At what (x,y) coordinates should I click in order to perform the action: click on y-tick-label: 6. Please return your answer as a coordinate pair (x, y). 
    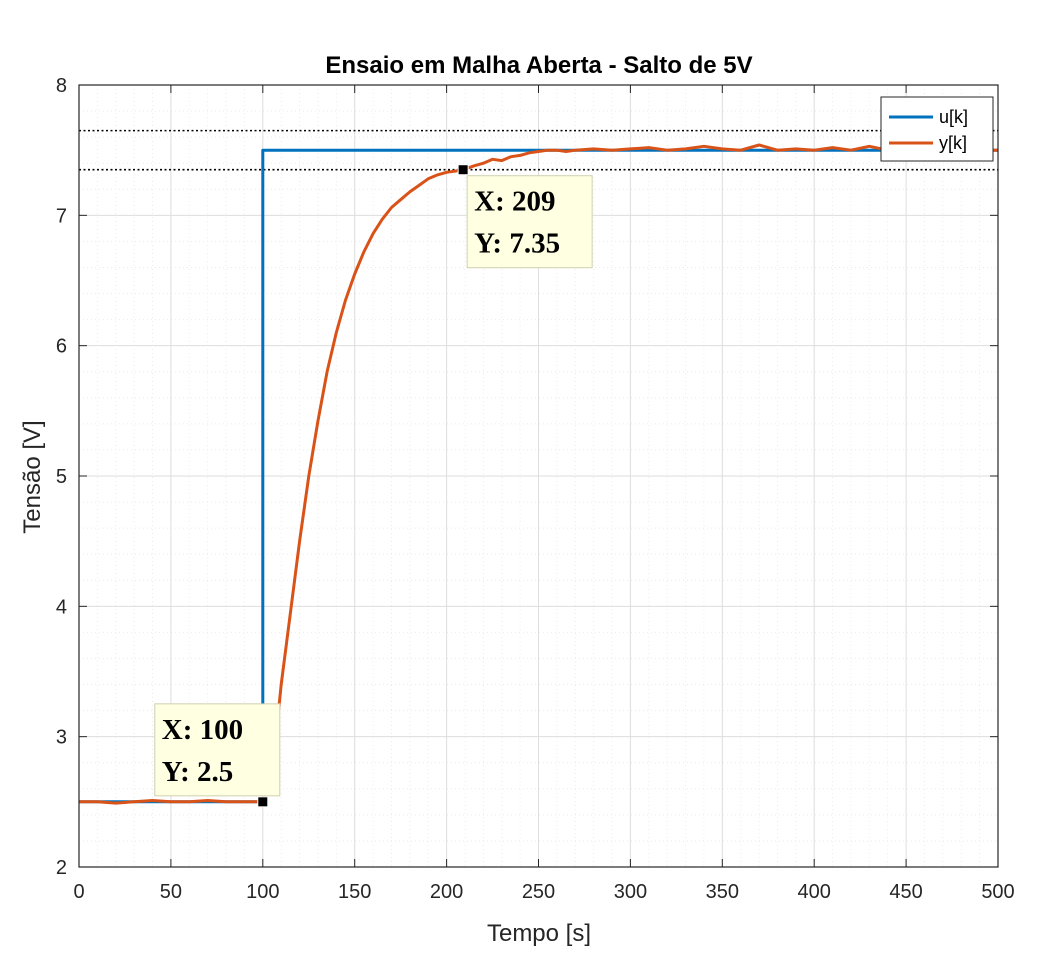
    Looking at the image, I should click on (61, 347).